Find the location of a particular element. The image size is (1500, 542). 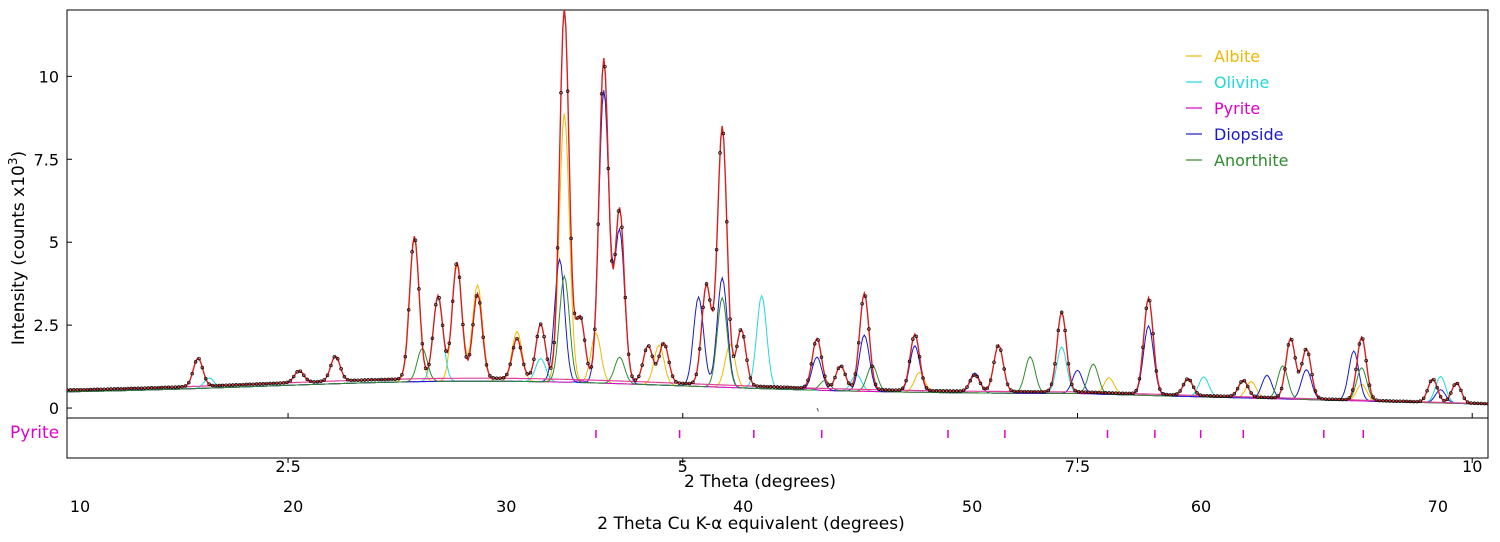

x2-tick-label: 30 is located at coordinates (506, 506).